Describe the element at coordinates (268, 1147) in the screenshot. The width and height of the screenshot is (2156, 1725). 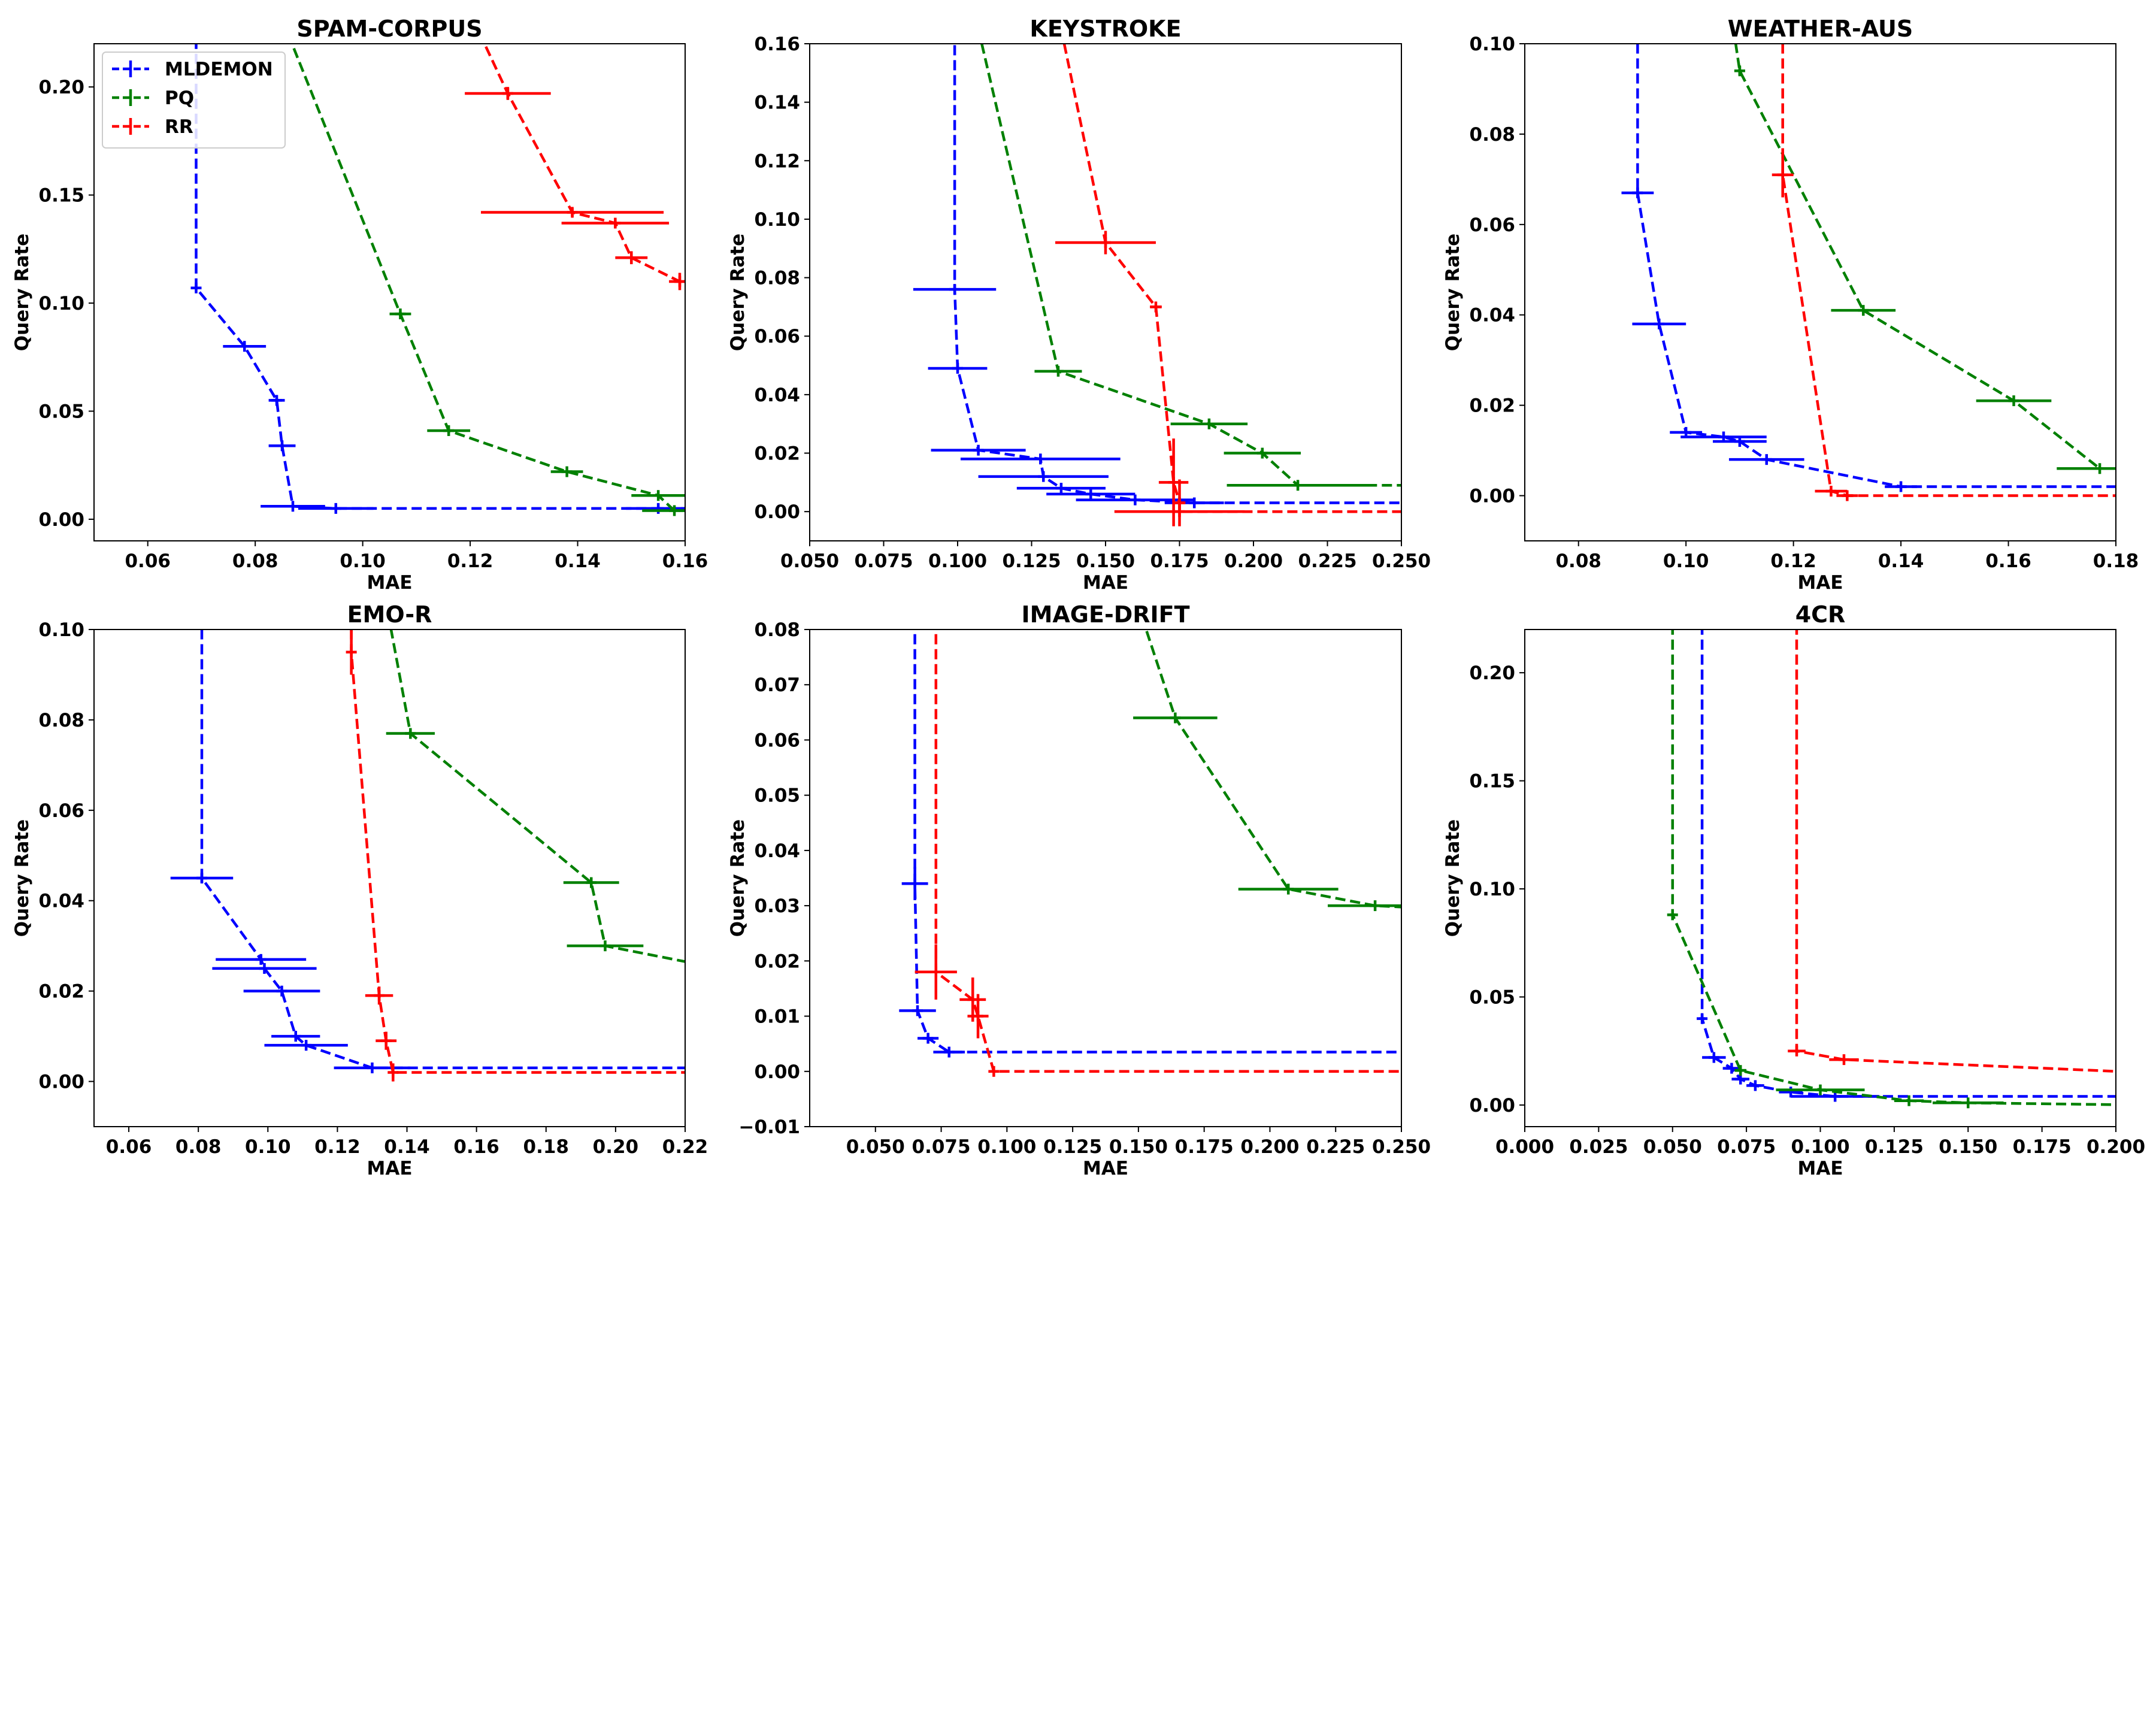
I see `x-tick-label: 0.10` at that location.